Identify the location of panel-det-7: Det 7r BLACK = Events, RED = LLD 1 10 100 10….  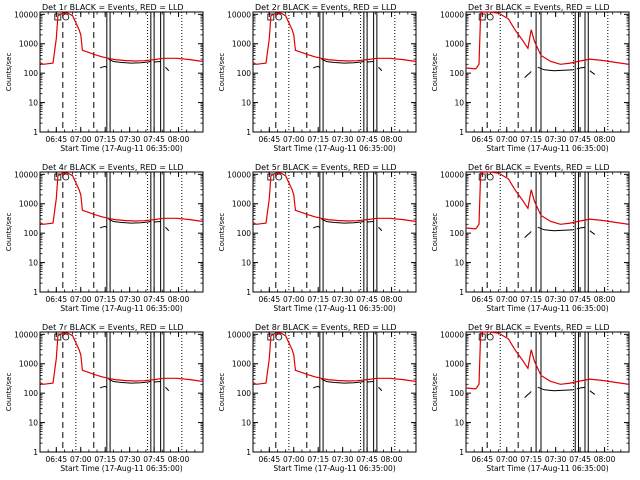
(104, 398).